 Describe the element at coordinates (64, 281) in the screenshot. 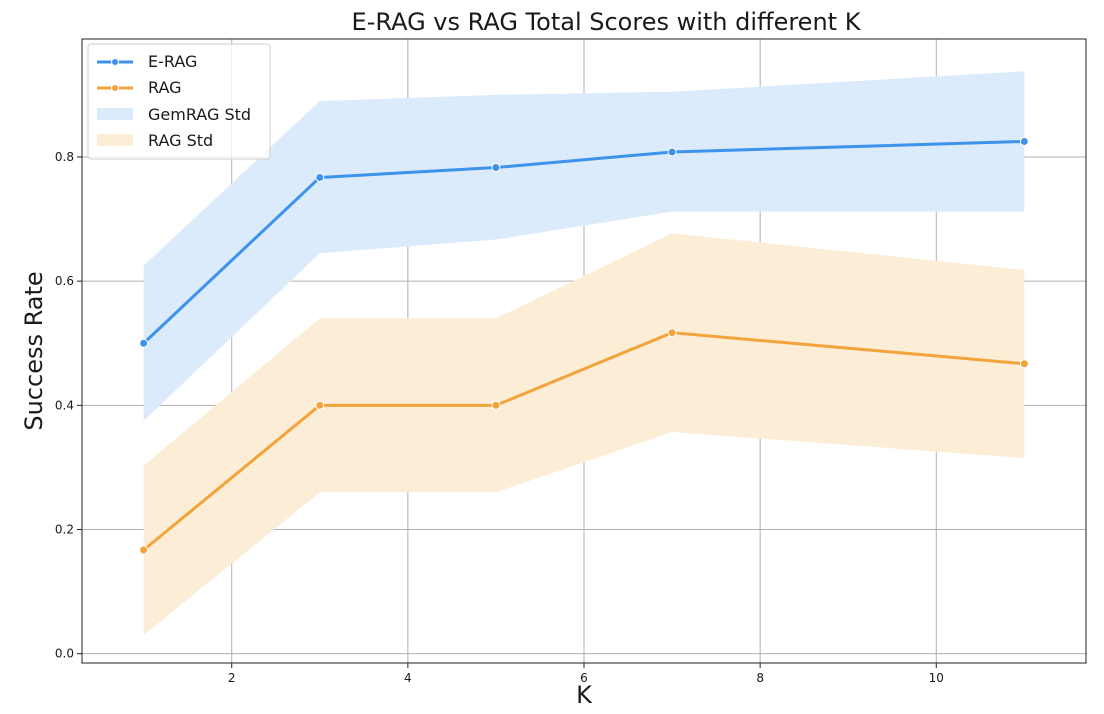

I see `y-tick-label: 0.6` at that location.